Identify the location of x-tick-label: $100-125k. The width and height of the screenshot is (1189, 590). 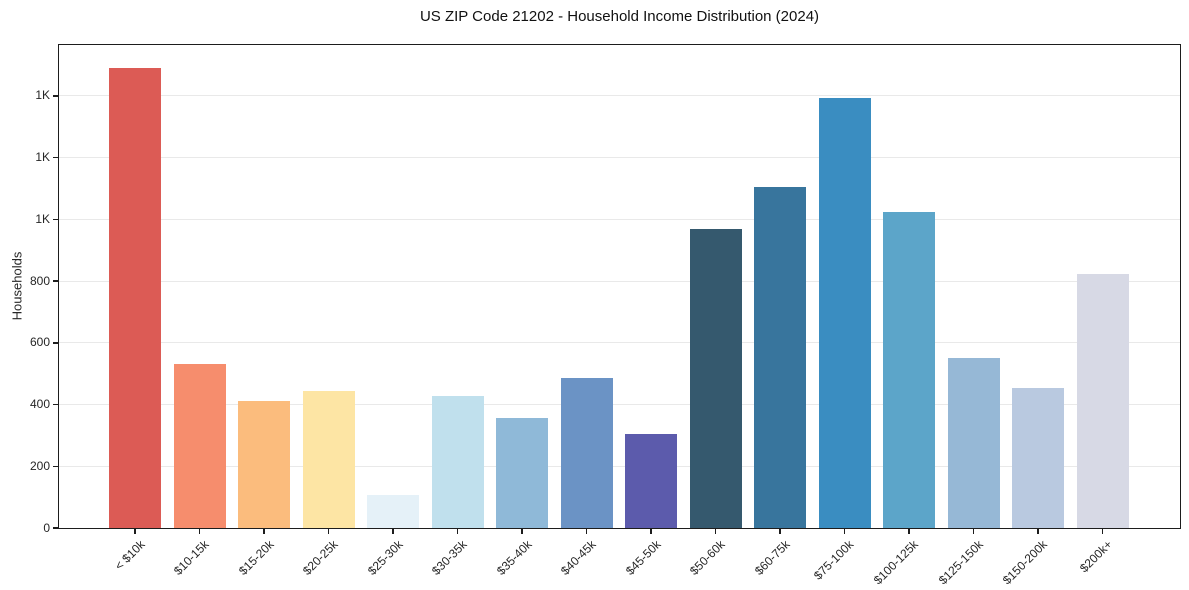
(896, 562).